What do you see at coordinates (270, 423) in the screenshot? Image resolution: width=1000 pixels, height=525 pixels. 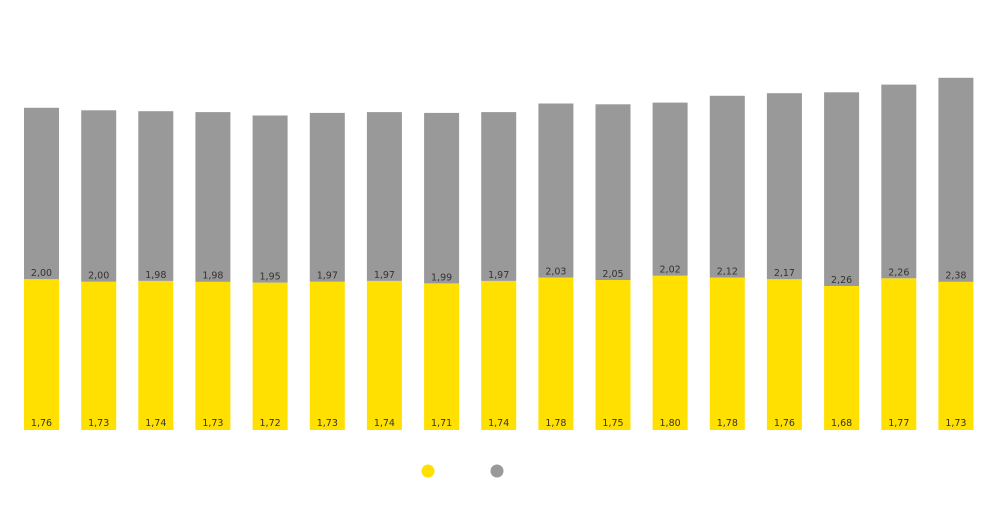 I see `data-label-series-1: 1,72` at bounding box center [270, 423].